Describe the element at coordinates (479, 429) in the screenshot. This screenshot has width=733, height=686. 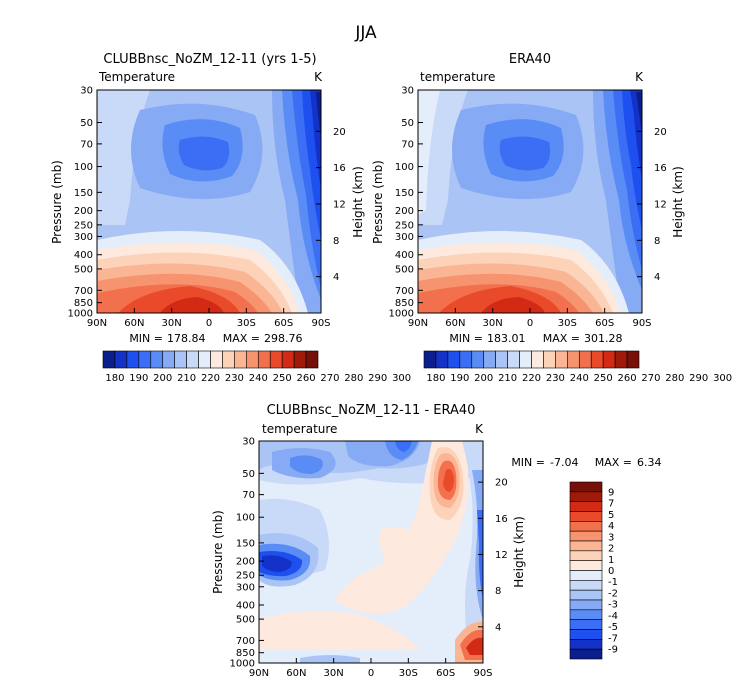
I see `units-label: K` at that location.